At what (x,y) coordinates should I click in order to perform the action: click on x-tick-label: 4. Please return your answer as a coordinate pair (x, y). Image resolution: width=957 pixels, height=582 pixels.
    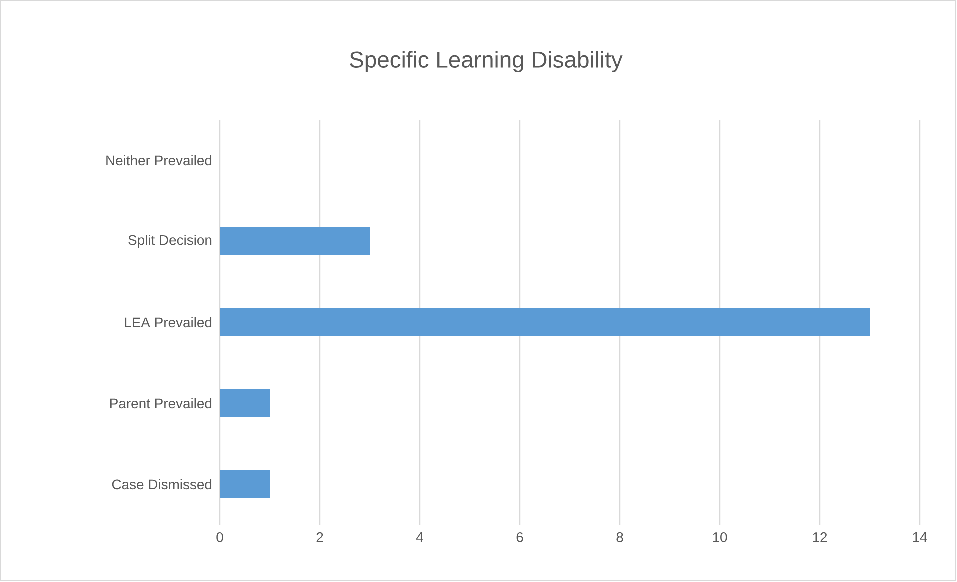
    Looking at the image, I should click on (420, 537).